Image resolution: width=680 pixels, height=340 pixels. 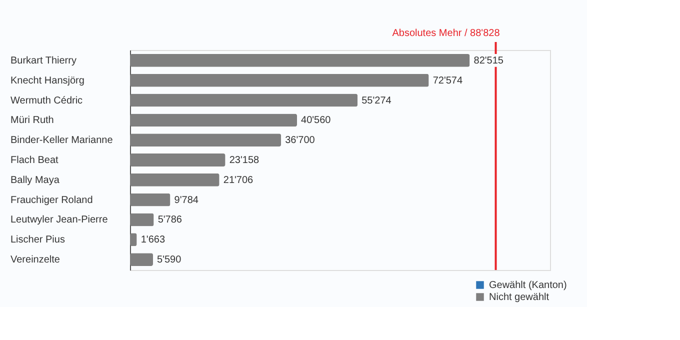 I want to click on data-label: 36'700, so click(x=300, y=140).